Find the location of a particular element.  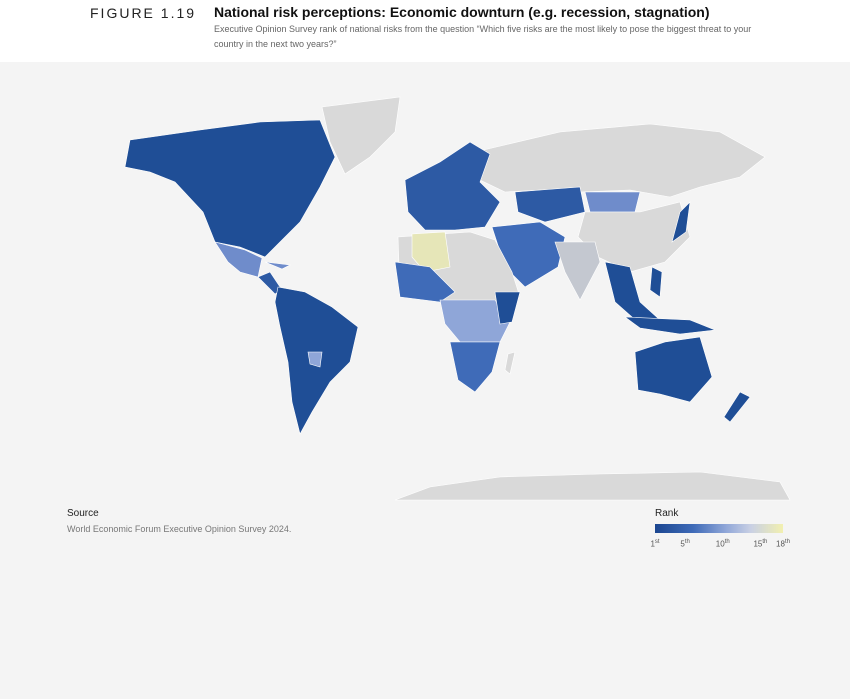

north-america is located at coordinates (230, 188).